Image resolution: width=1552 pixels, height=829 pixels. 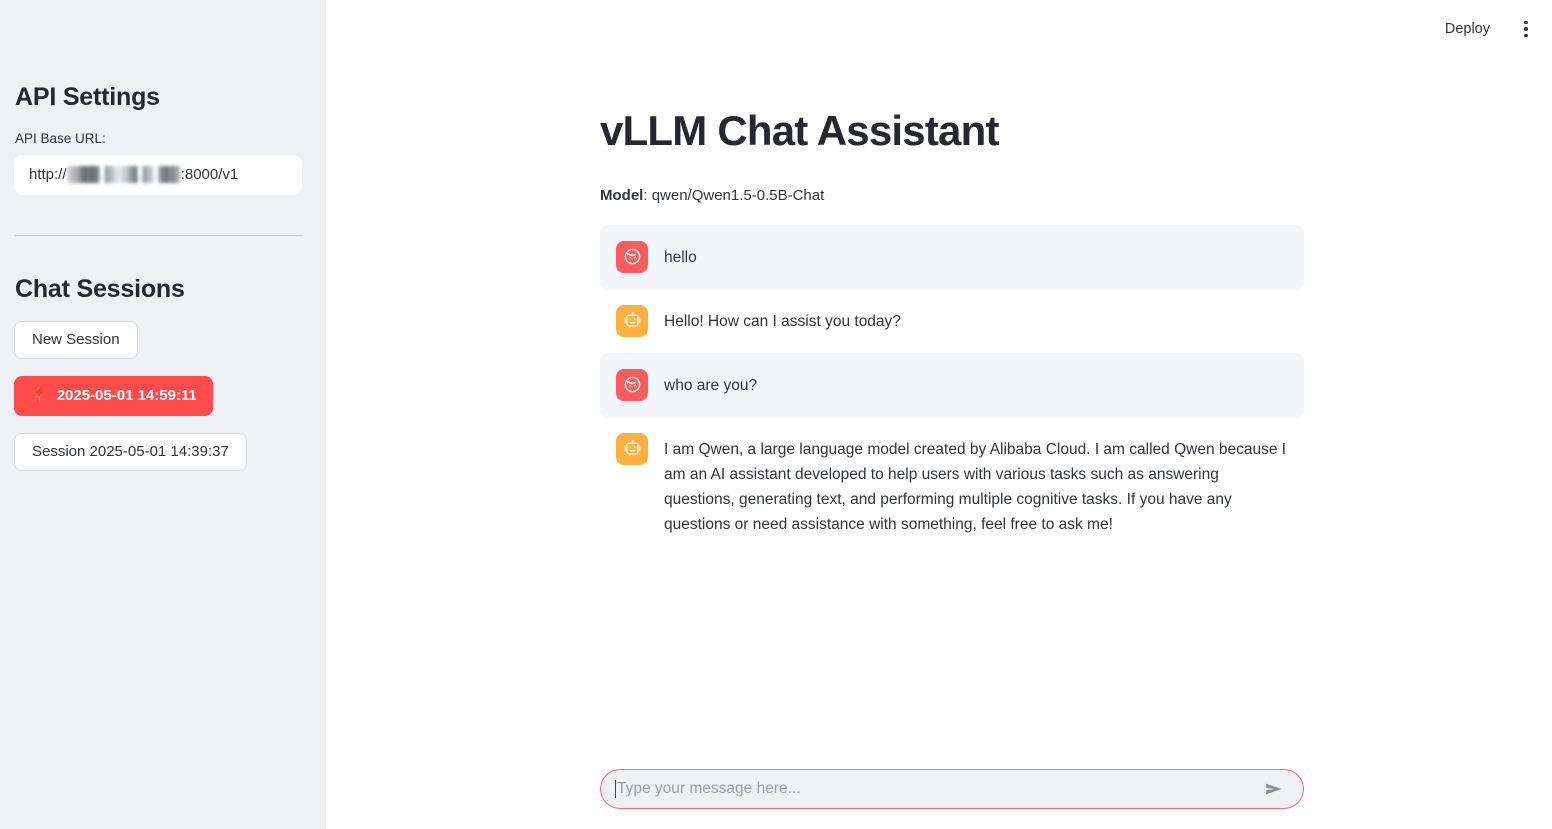 I want to click on topbar: Deploy, so click(x=1494, y=29).